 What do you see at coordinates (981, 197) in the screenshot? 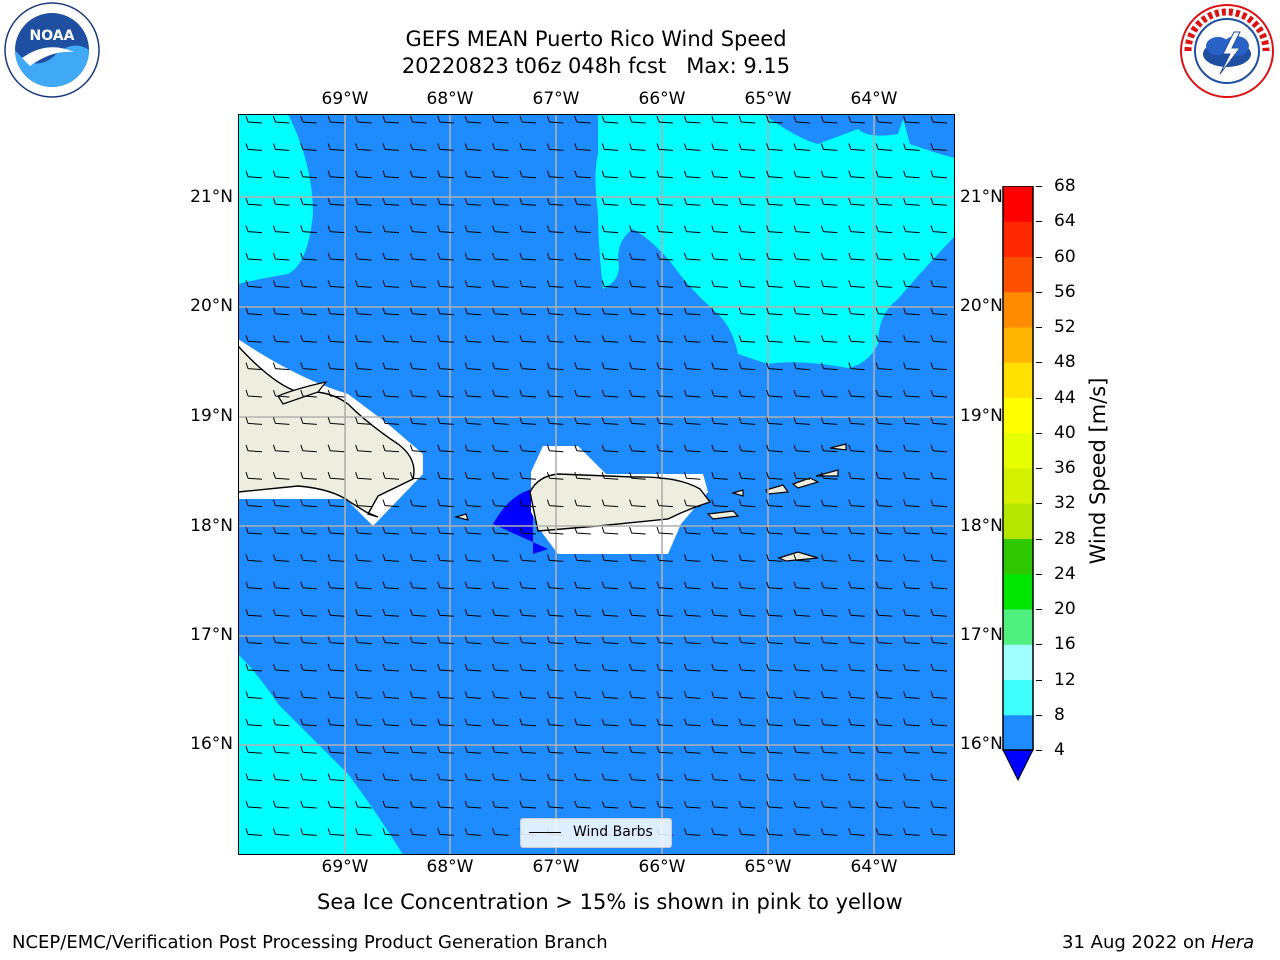
I see `lat-label-right: 21°N` at bounding box center [981, 197].